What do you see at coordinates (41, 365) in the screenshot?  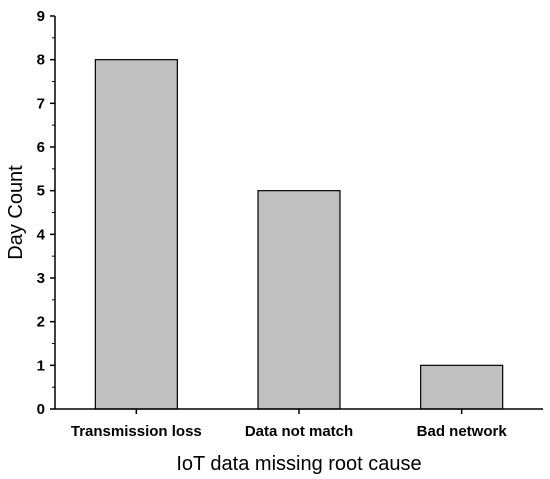 I see `y-tick-label: 1` at bounding box center [41, 365].